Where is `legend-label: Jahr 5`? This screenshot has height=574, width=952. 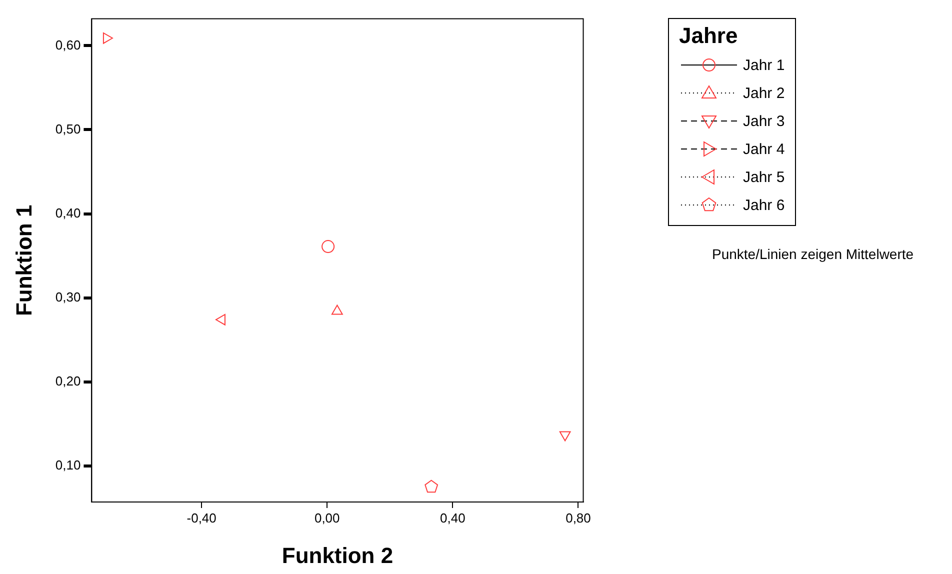 legend-label: Jahr 5 is located at coordinates (764, 177).